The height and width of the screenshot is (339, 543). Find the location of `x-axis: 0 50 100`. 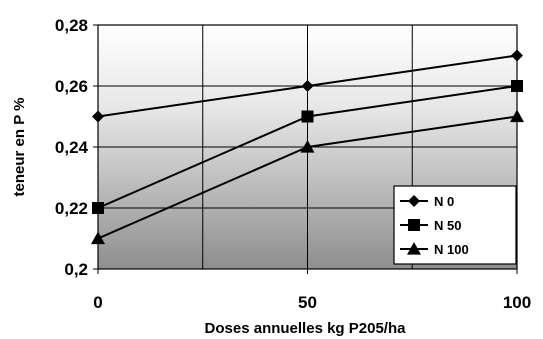

x-axis: 0 50 100 is located at coordinates (312, 290).